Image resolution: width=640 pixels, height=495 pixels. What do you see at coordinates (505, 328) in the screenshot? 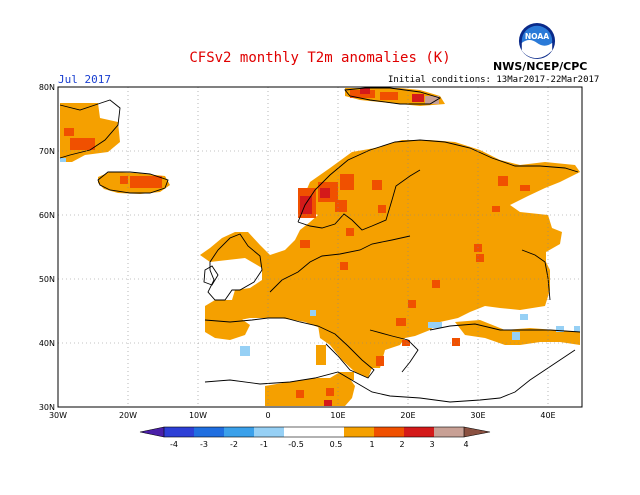
I see `black-sea-coast` at bounding box center [505, 328].